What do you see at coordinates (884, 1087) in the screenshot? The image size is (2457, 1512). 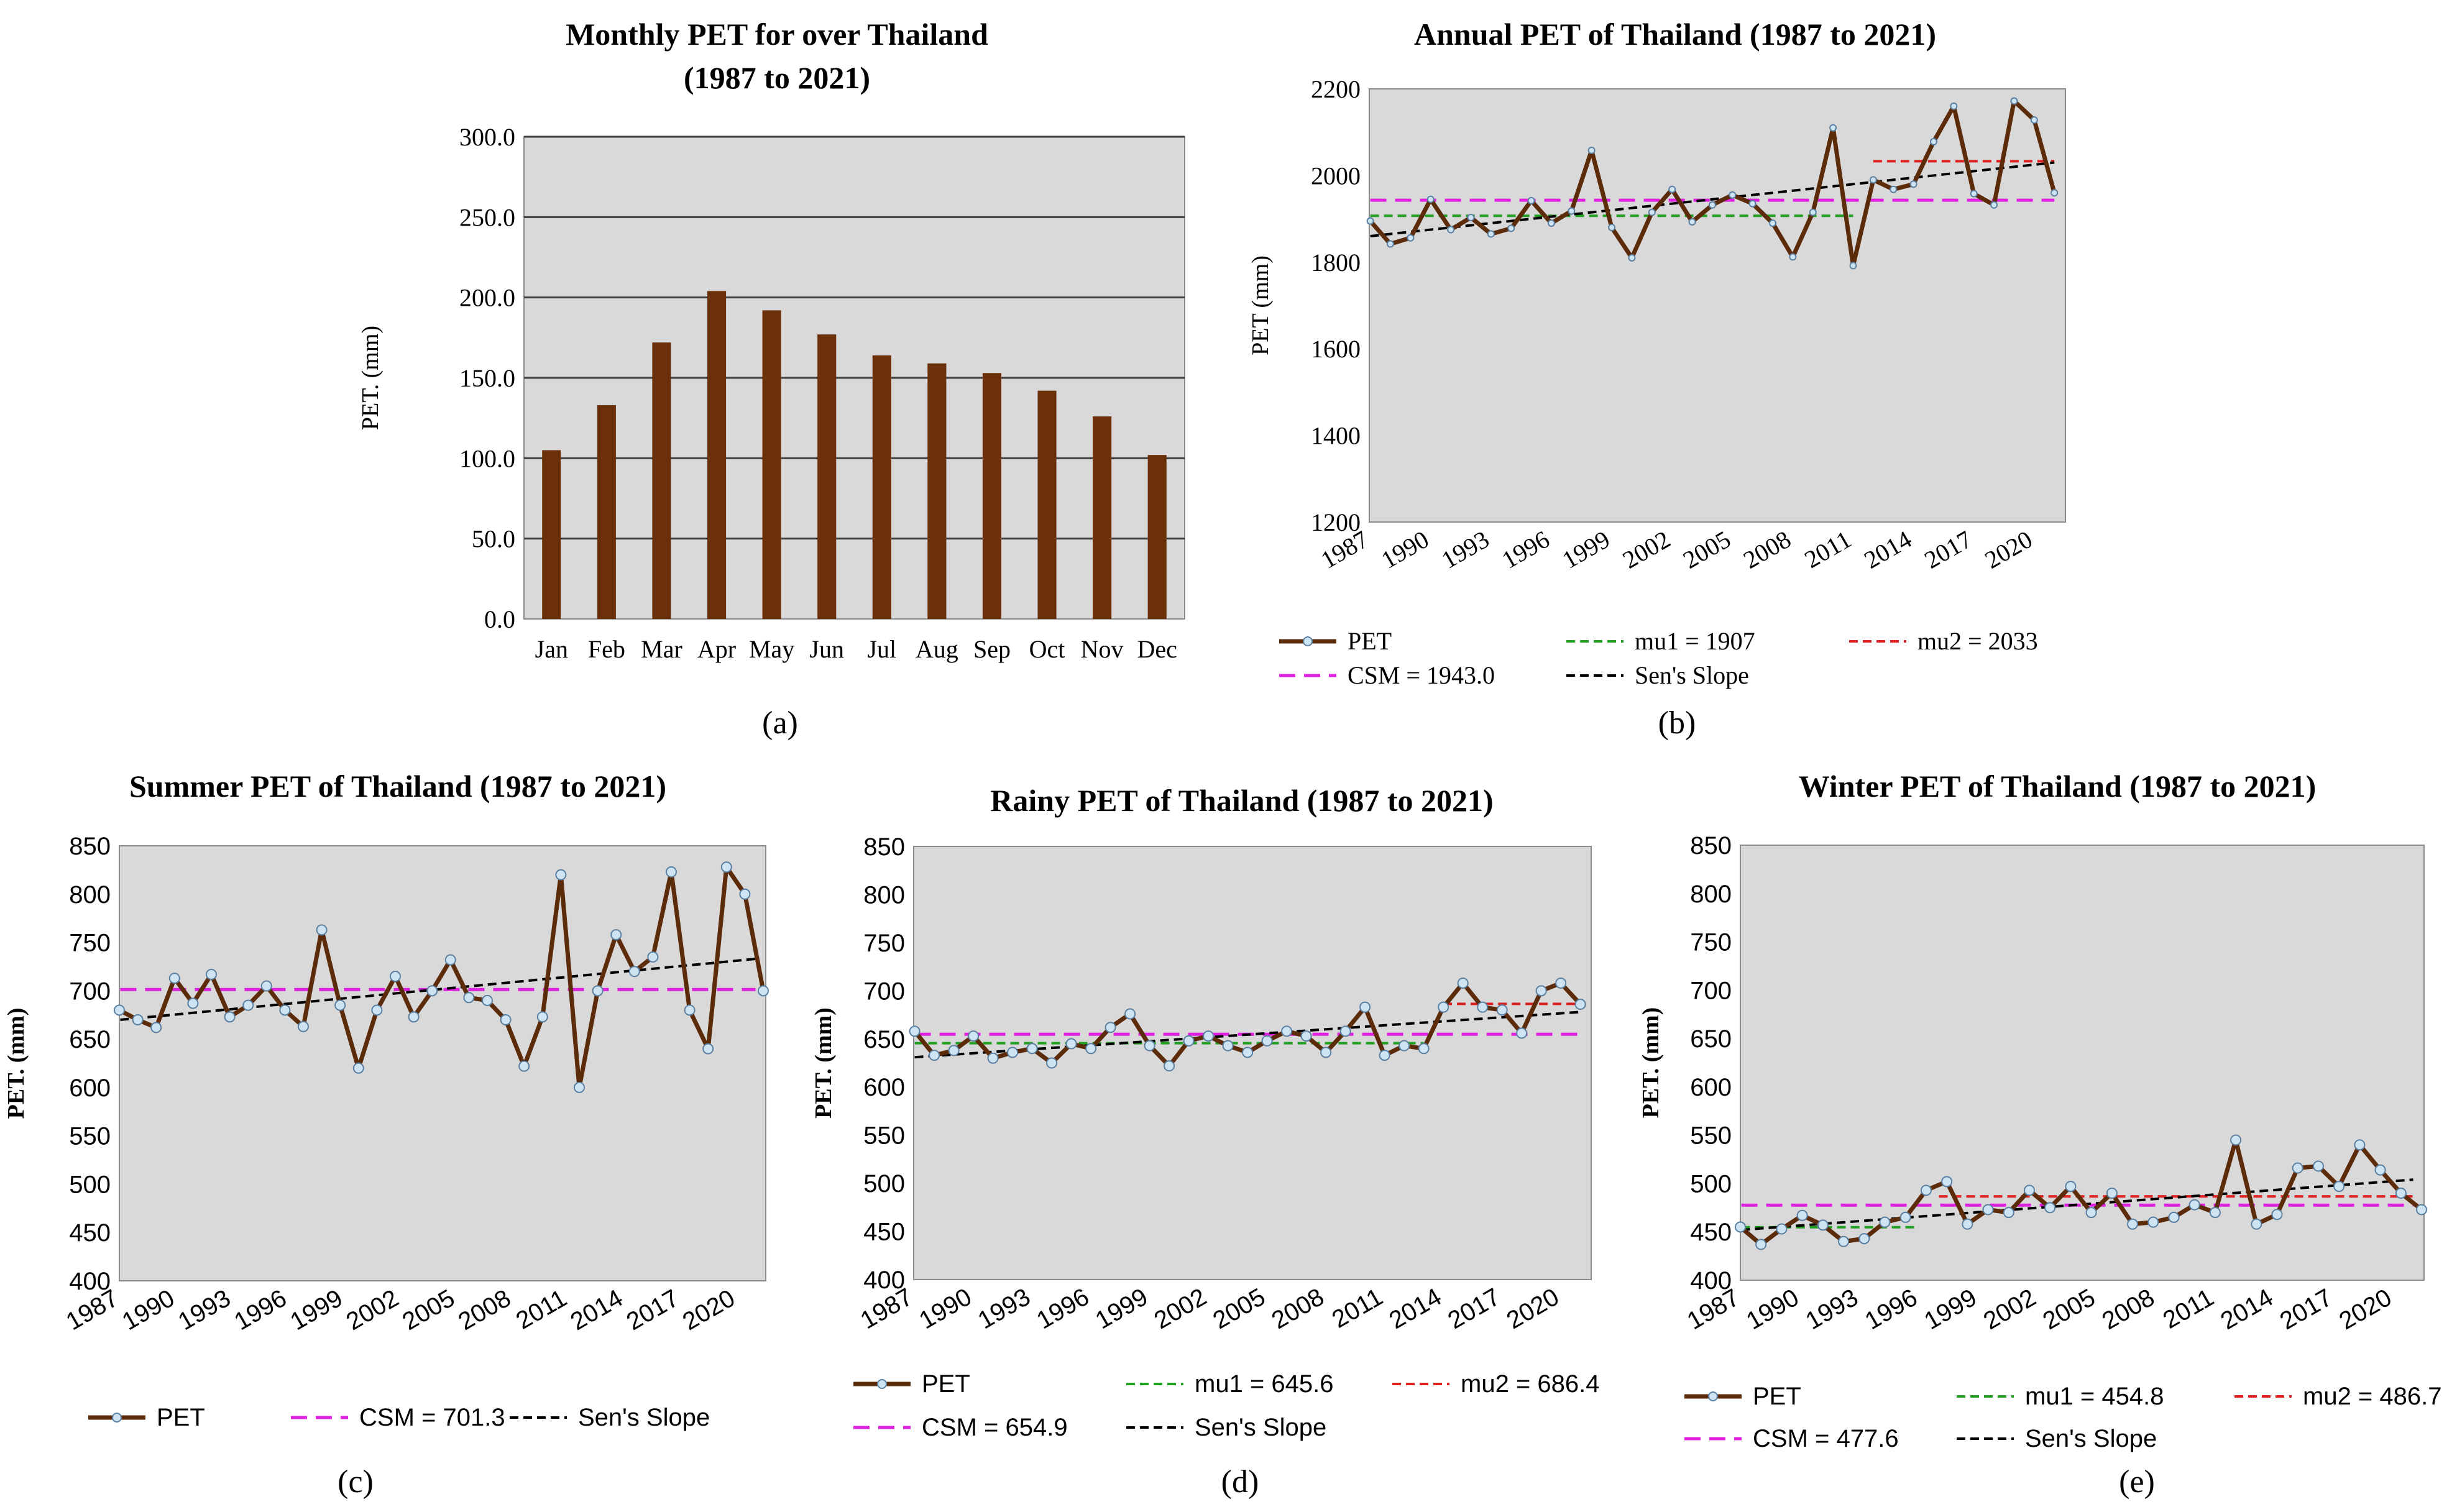 I see `y-tick-label: 600` at bounding box center [884, 1087].